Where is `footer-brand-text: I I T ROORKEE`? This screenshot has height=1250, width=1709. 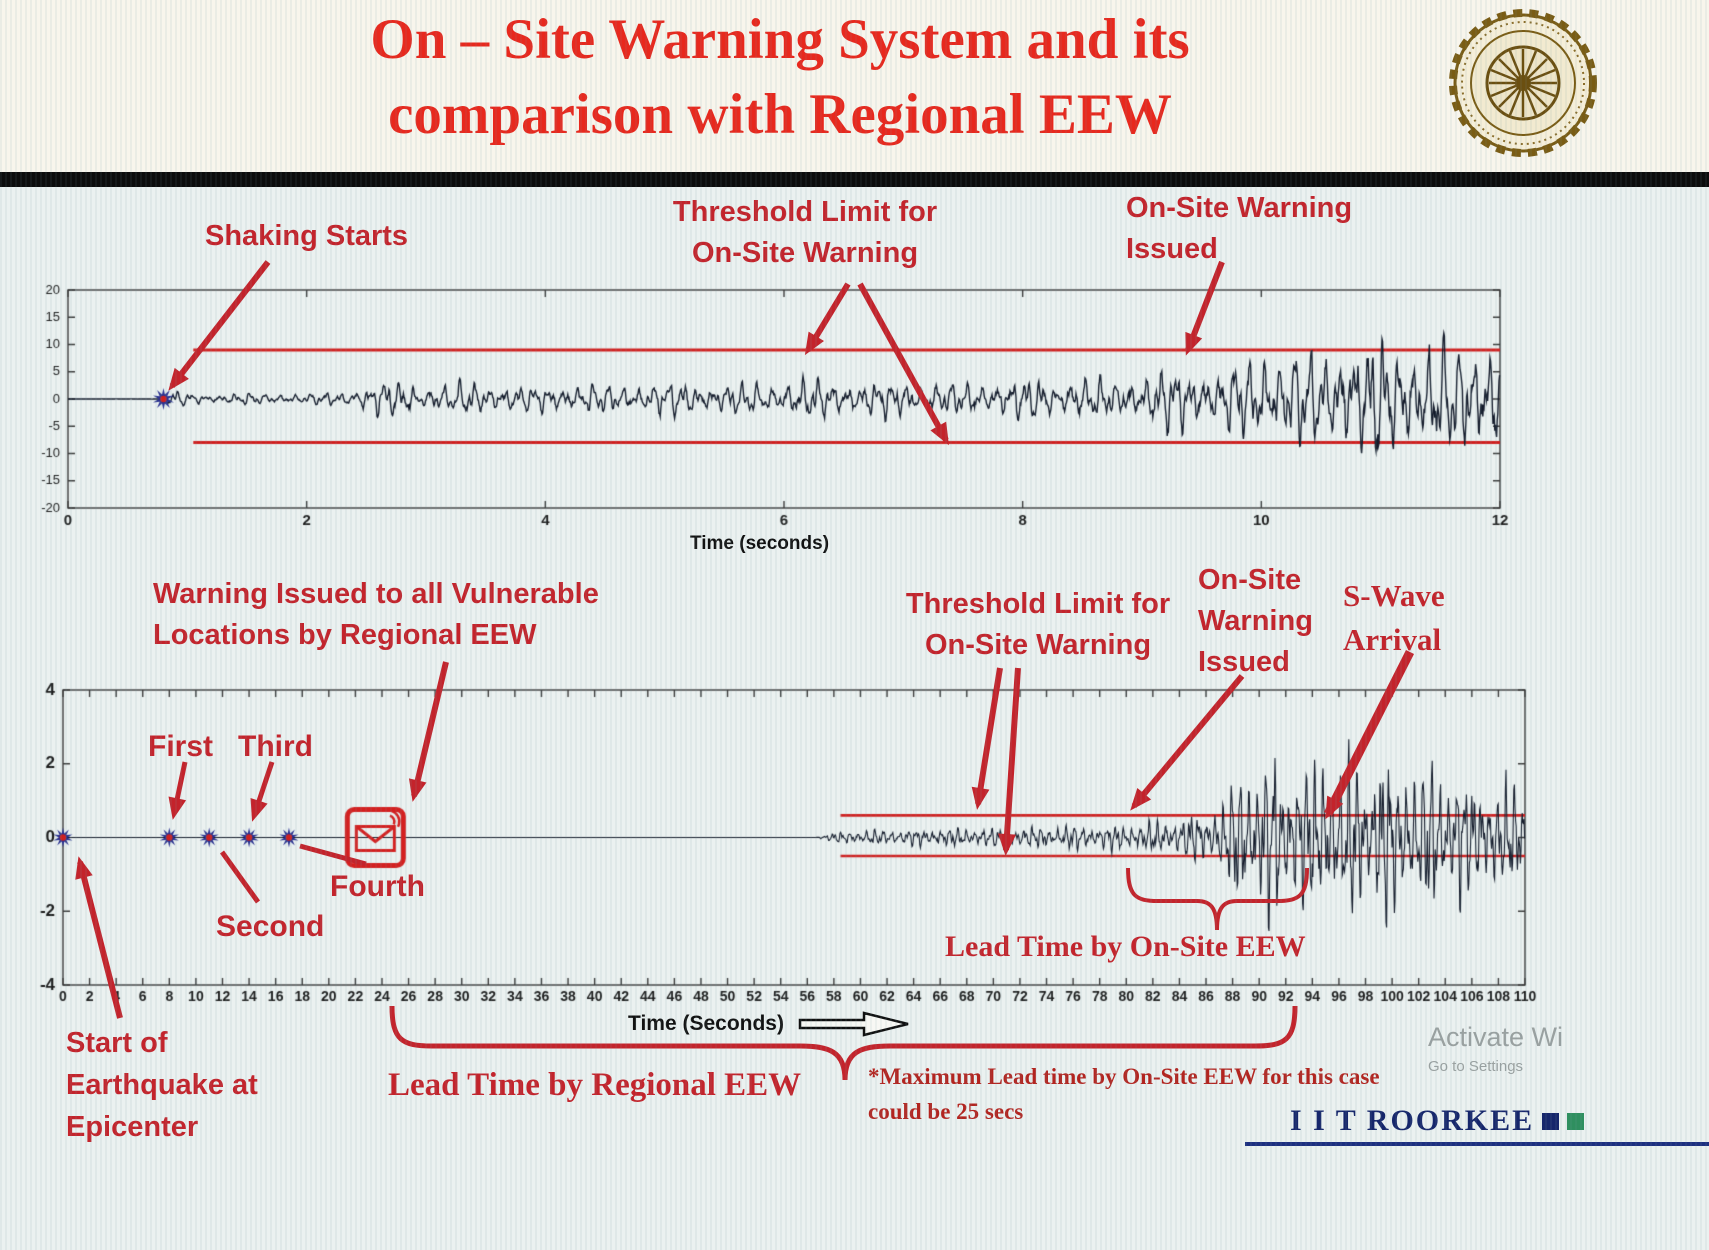
footer-brand-text: I I T ROORKEE is located at coordinates (1412, 1120).